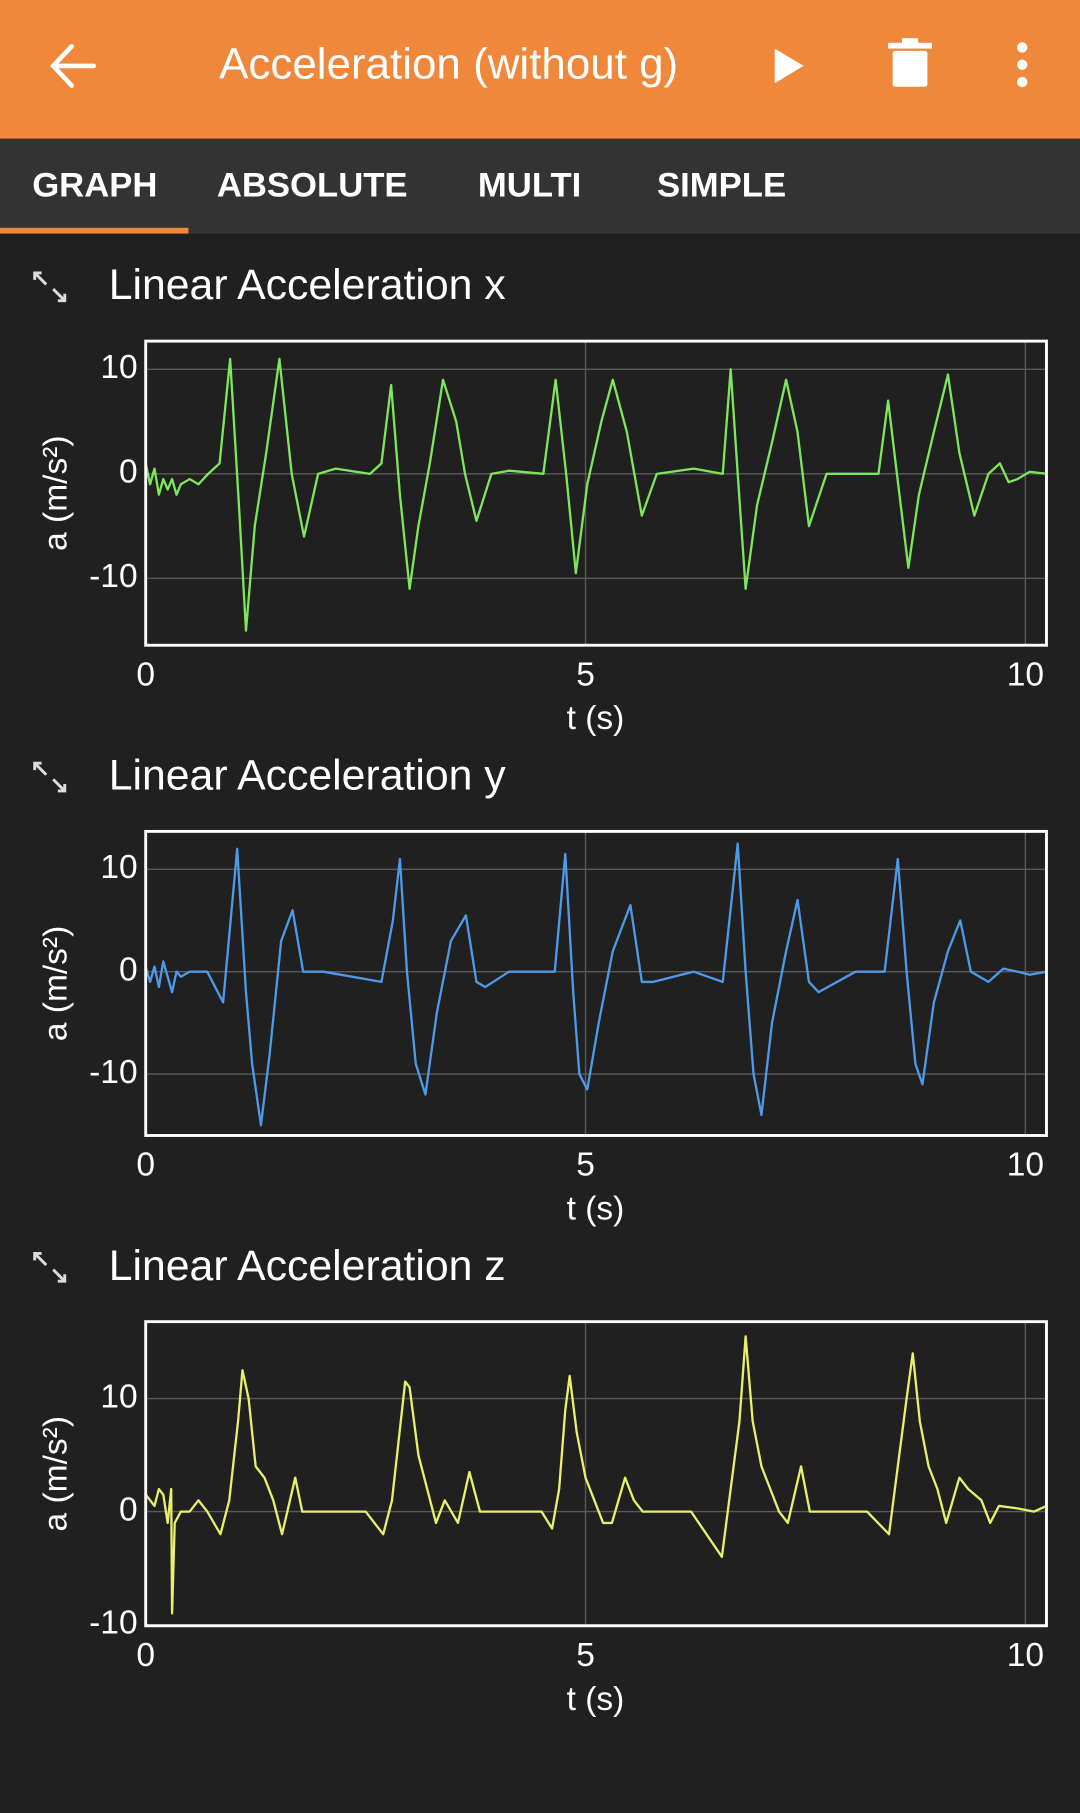  What do you see at coordinates (307, 1266) in the screenshot?
I see `chart-title: Linear Acceleration z` at bounding box center [307, 1266].